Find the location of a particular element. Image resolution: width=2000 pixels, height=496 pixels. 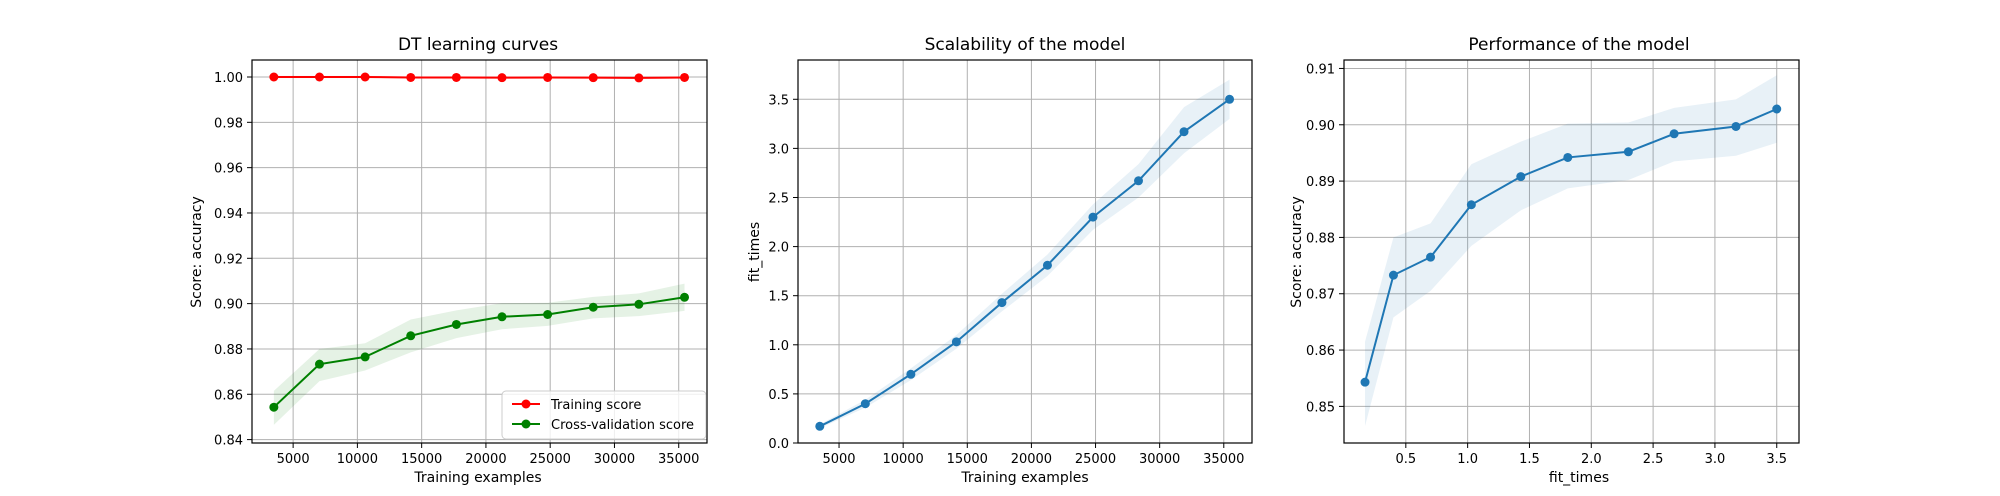

y-tick-label: 0.98 is located at coordinates (228, 123).